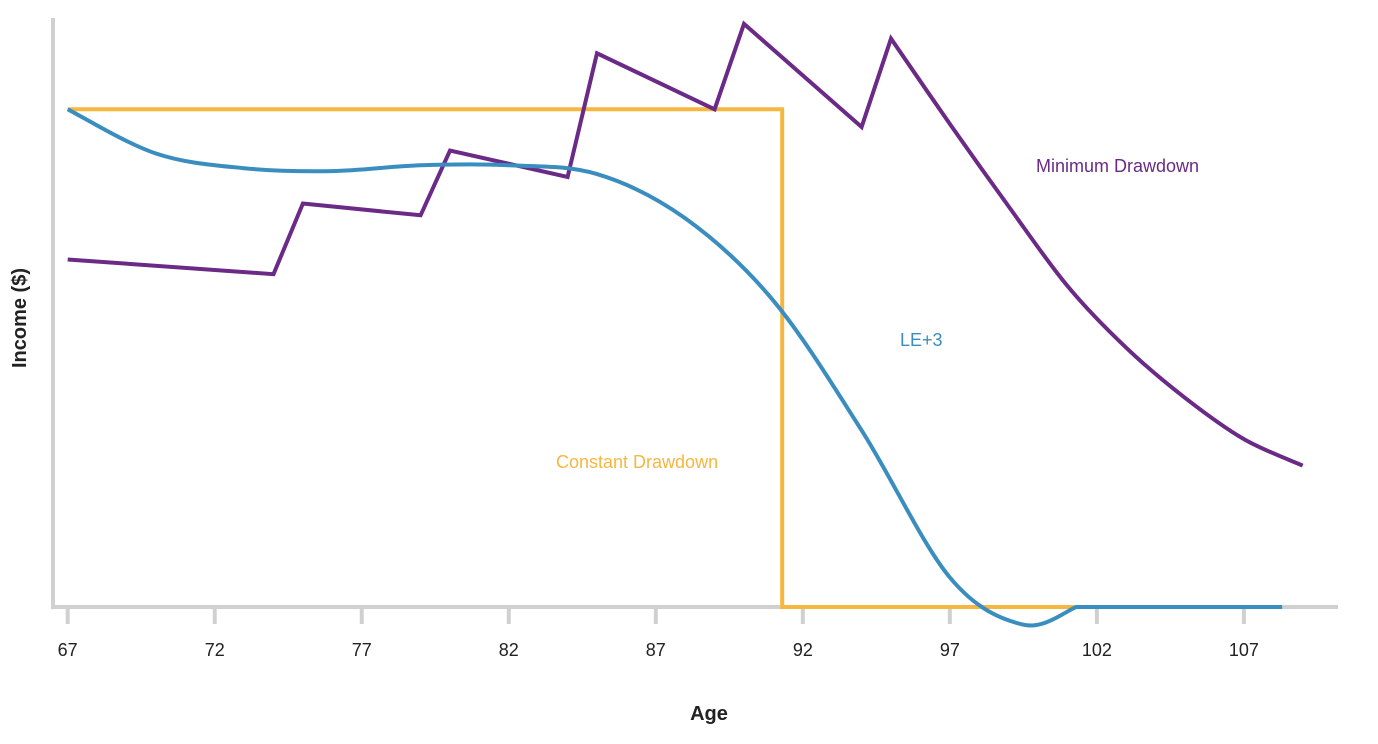 This screenshot has width=1378, height=744. What do you see at coordinates (921, 340) in the screenshot?
I see `le3-label: LE+3` at bounding box center [921, 340].